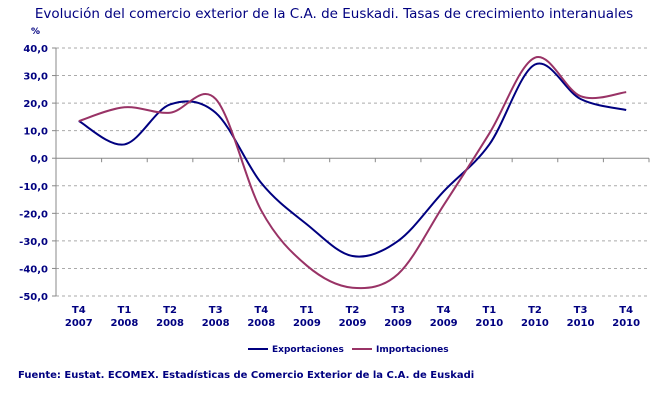 This screenshot has height=402, width=668. What do you see at coordinates (39, 159) in the screenshot?
I see `y-tick-label: 0,0` at bounding box center [39, 159].